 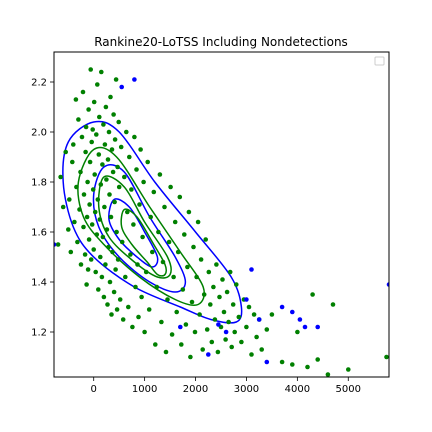 What do you see at coordinates (94, 389) in the screenshot?
I see `x-tick-label: 0` at bounding box center [94, 389].